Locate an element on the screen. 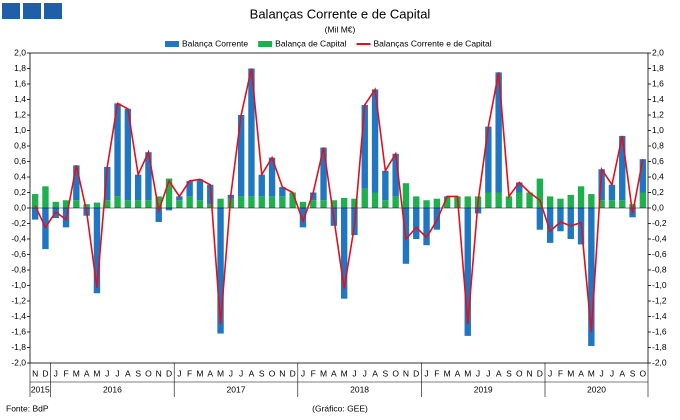  y2-tick-label: 1,2 is located at coordinates (658, 114).